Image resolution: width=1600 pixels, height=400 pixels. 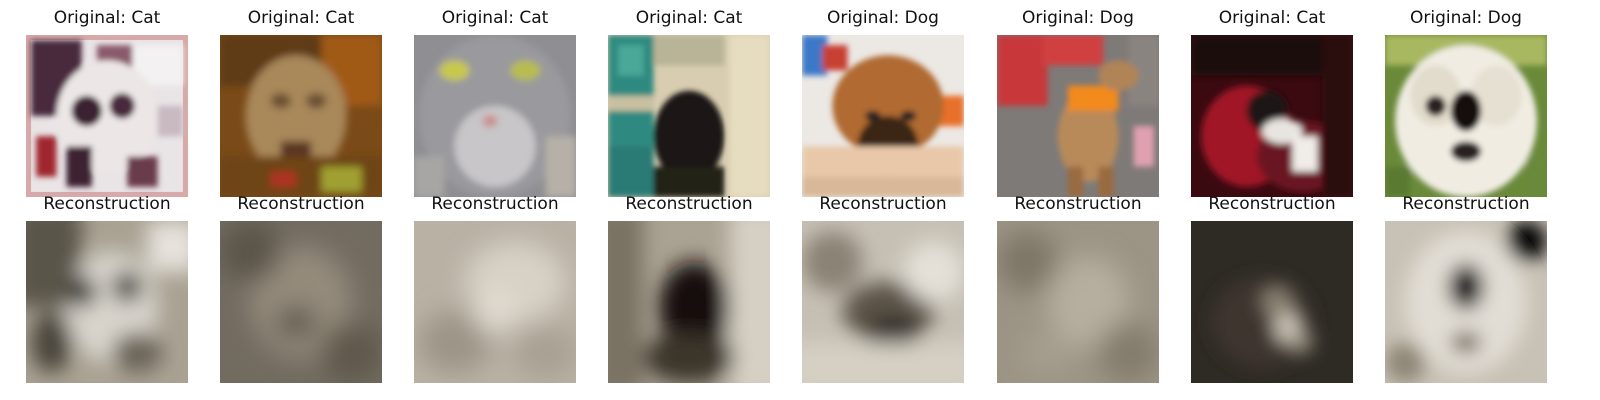 What do you see at coordinates (1466, 18) in the screenshot?
I see `original-title-8: Original: Dog` at bounding box center [1466, 18].